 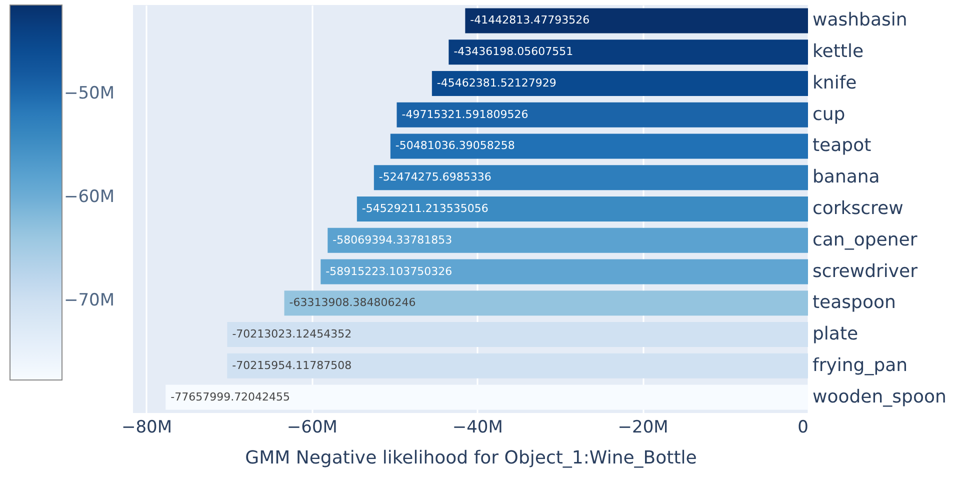 I want to click on data-label: -58915223.103750326, so click(x=389, y=271).